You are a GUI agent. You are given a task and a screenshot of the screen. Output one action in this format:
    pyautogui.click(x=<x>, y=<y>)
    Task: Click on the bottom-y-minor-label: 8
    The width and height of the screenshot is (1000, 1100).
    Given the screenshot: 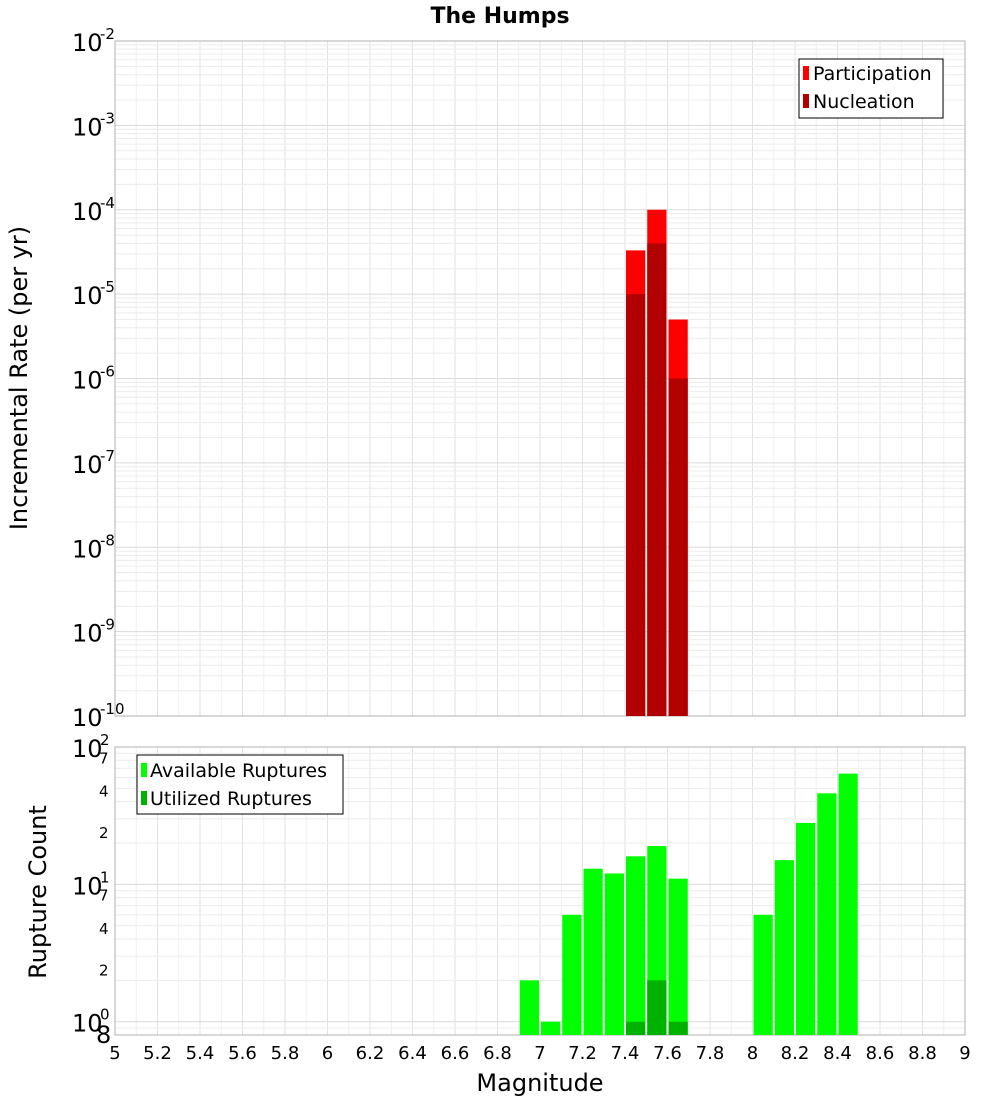 What is the action you would take?
    pyautogui.click(x=103, y=1035)
    